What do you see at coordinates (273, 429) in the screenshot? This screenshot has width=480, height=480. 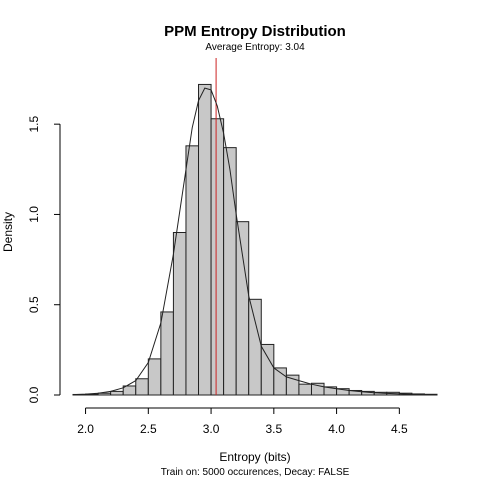 I see `x-tick-label: 3.5` at bounding box center [273, 429].